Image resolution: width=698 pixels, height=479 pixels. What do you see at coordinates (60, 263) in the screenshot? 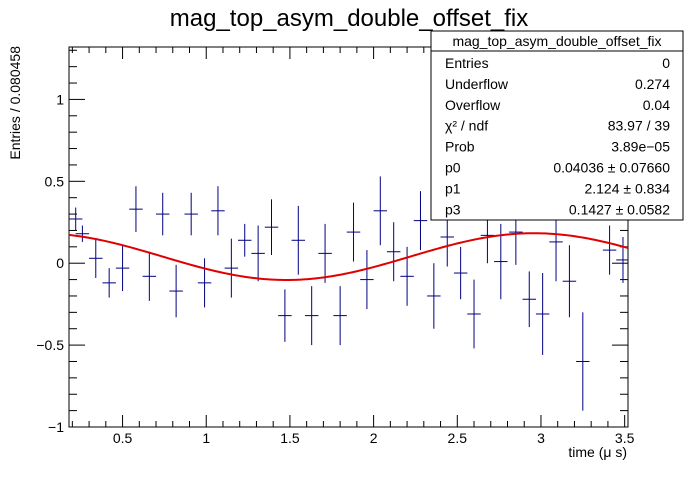
I see `y-tick-label: 0` at bounding box center [60, 263].